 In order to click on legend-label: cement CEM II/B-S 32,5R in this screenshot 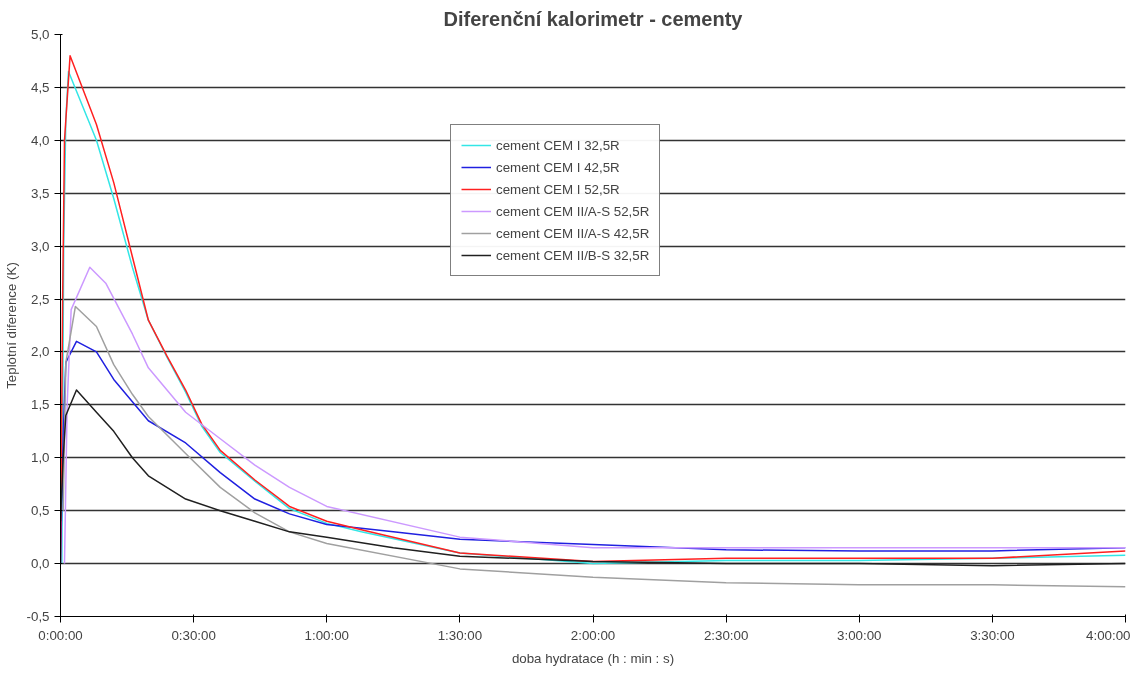, I will do `click(573, 255)`.